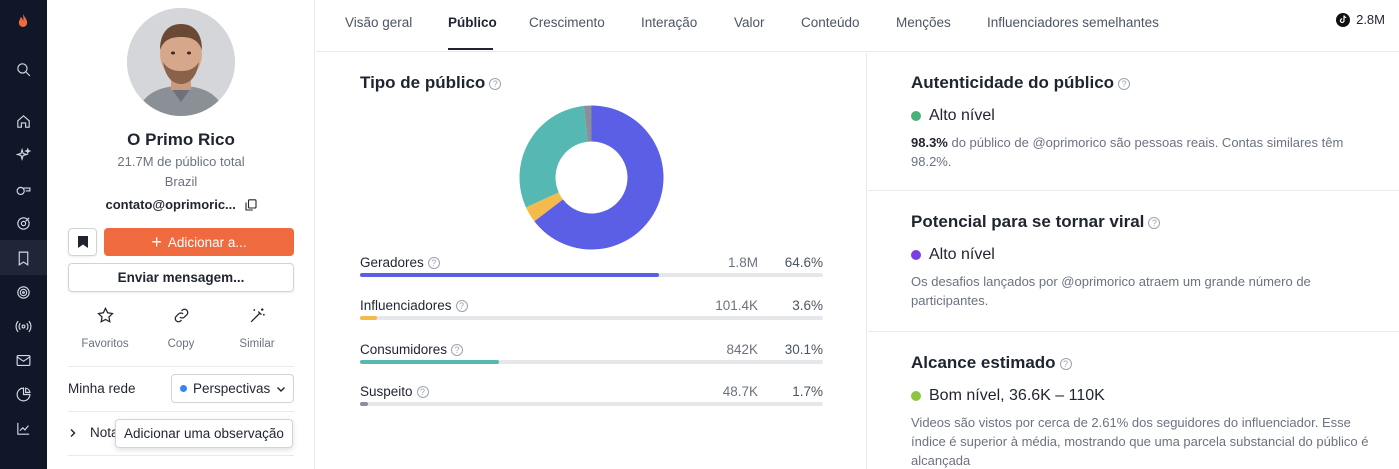  I want to click on profile-name: O Primo Rico, so click(181, 139).